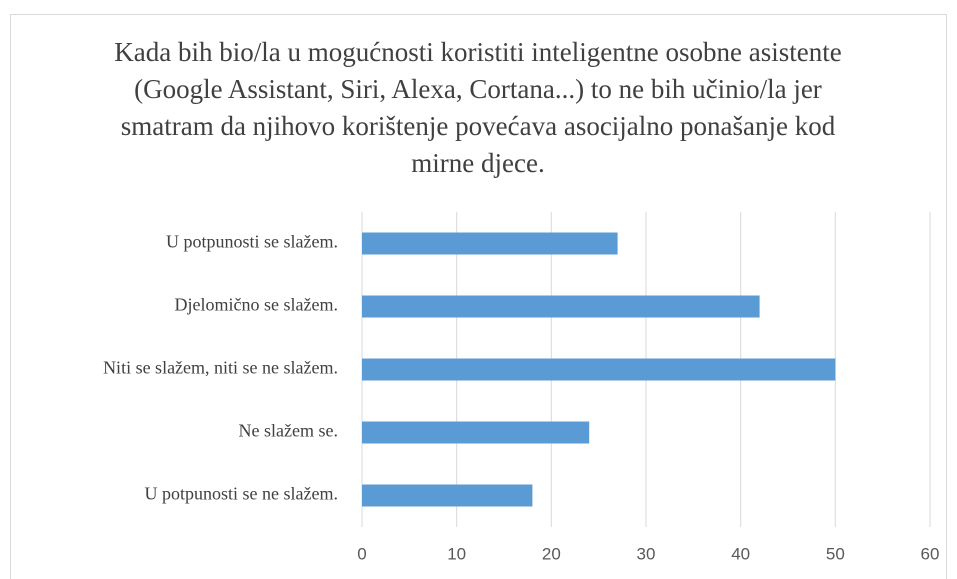  Describe the element at coordinates (252, 242) in the screenshot. I see `y-tick-label: U potpunosti se slažem.` at that location.